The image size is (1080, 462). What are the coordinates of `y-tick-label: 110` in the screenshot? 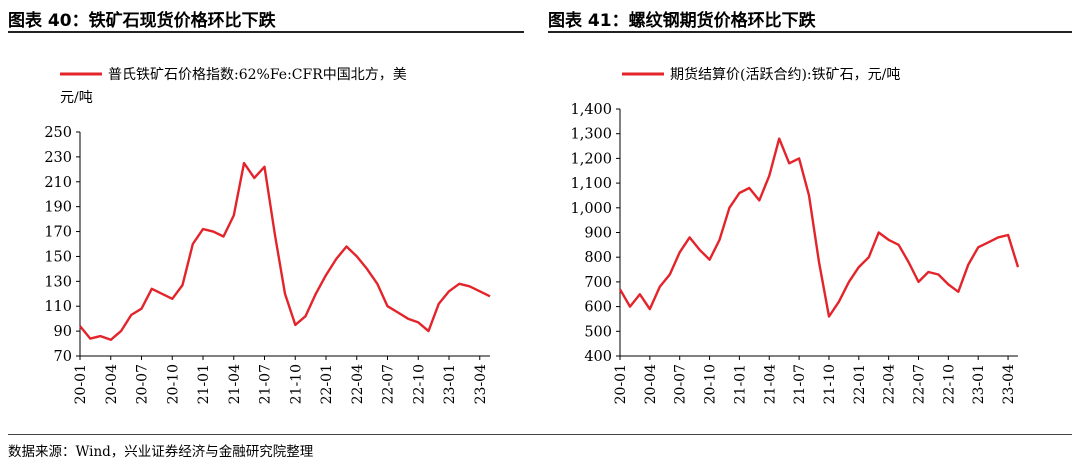 It's located at (58, 307).